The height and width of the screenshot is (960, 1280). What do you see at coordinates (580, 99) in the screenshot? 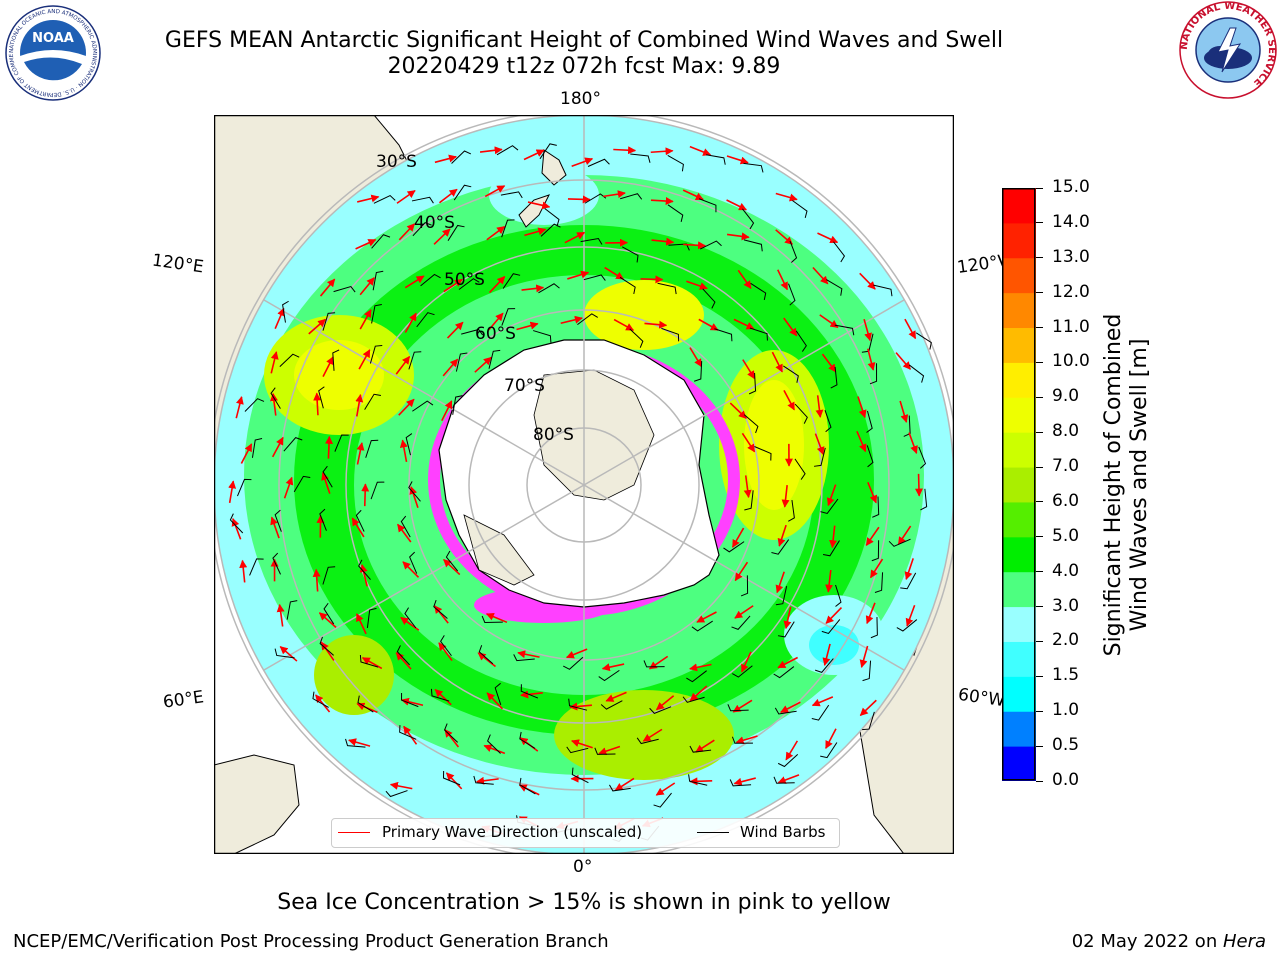
I see `lon-label-180: 180°` at bounding box center [580, 99].